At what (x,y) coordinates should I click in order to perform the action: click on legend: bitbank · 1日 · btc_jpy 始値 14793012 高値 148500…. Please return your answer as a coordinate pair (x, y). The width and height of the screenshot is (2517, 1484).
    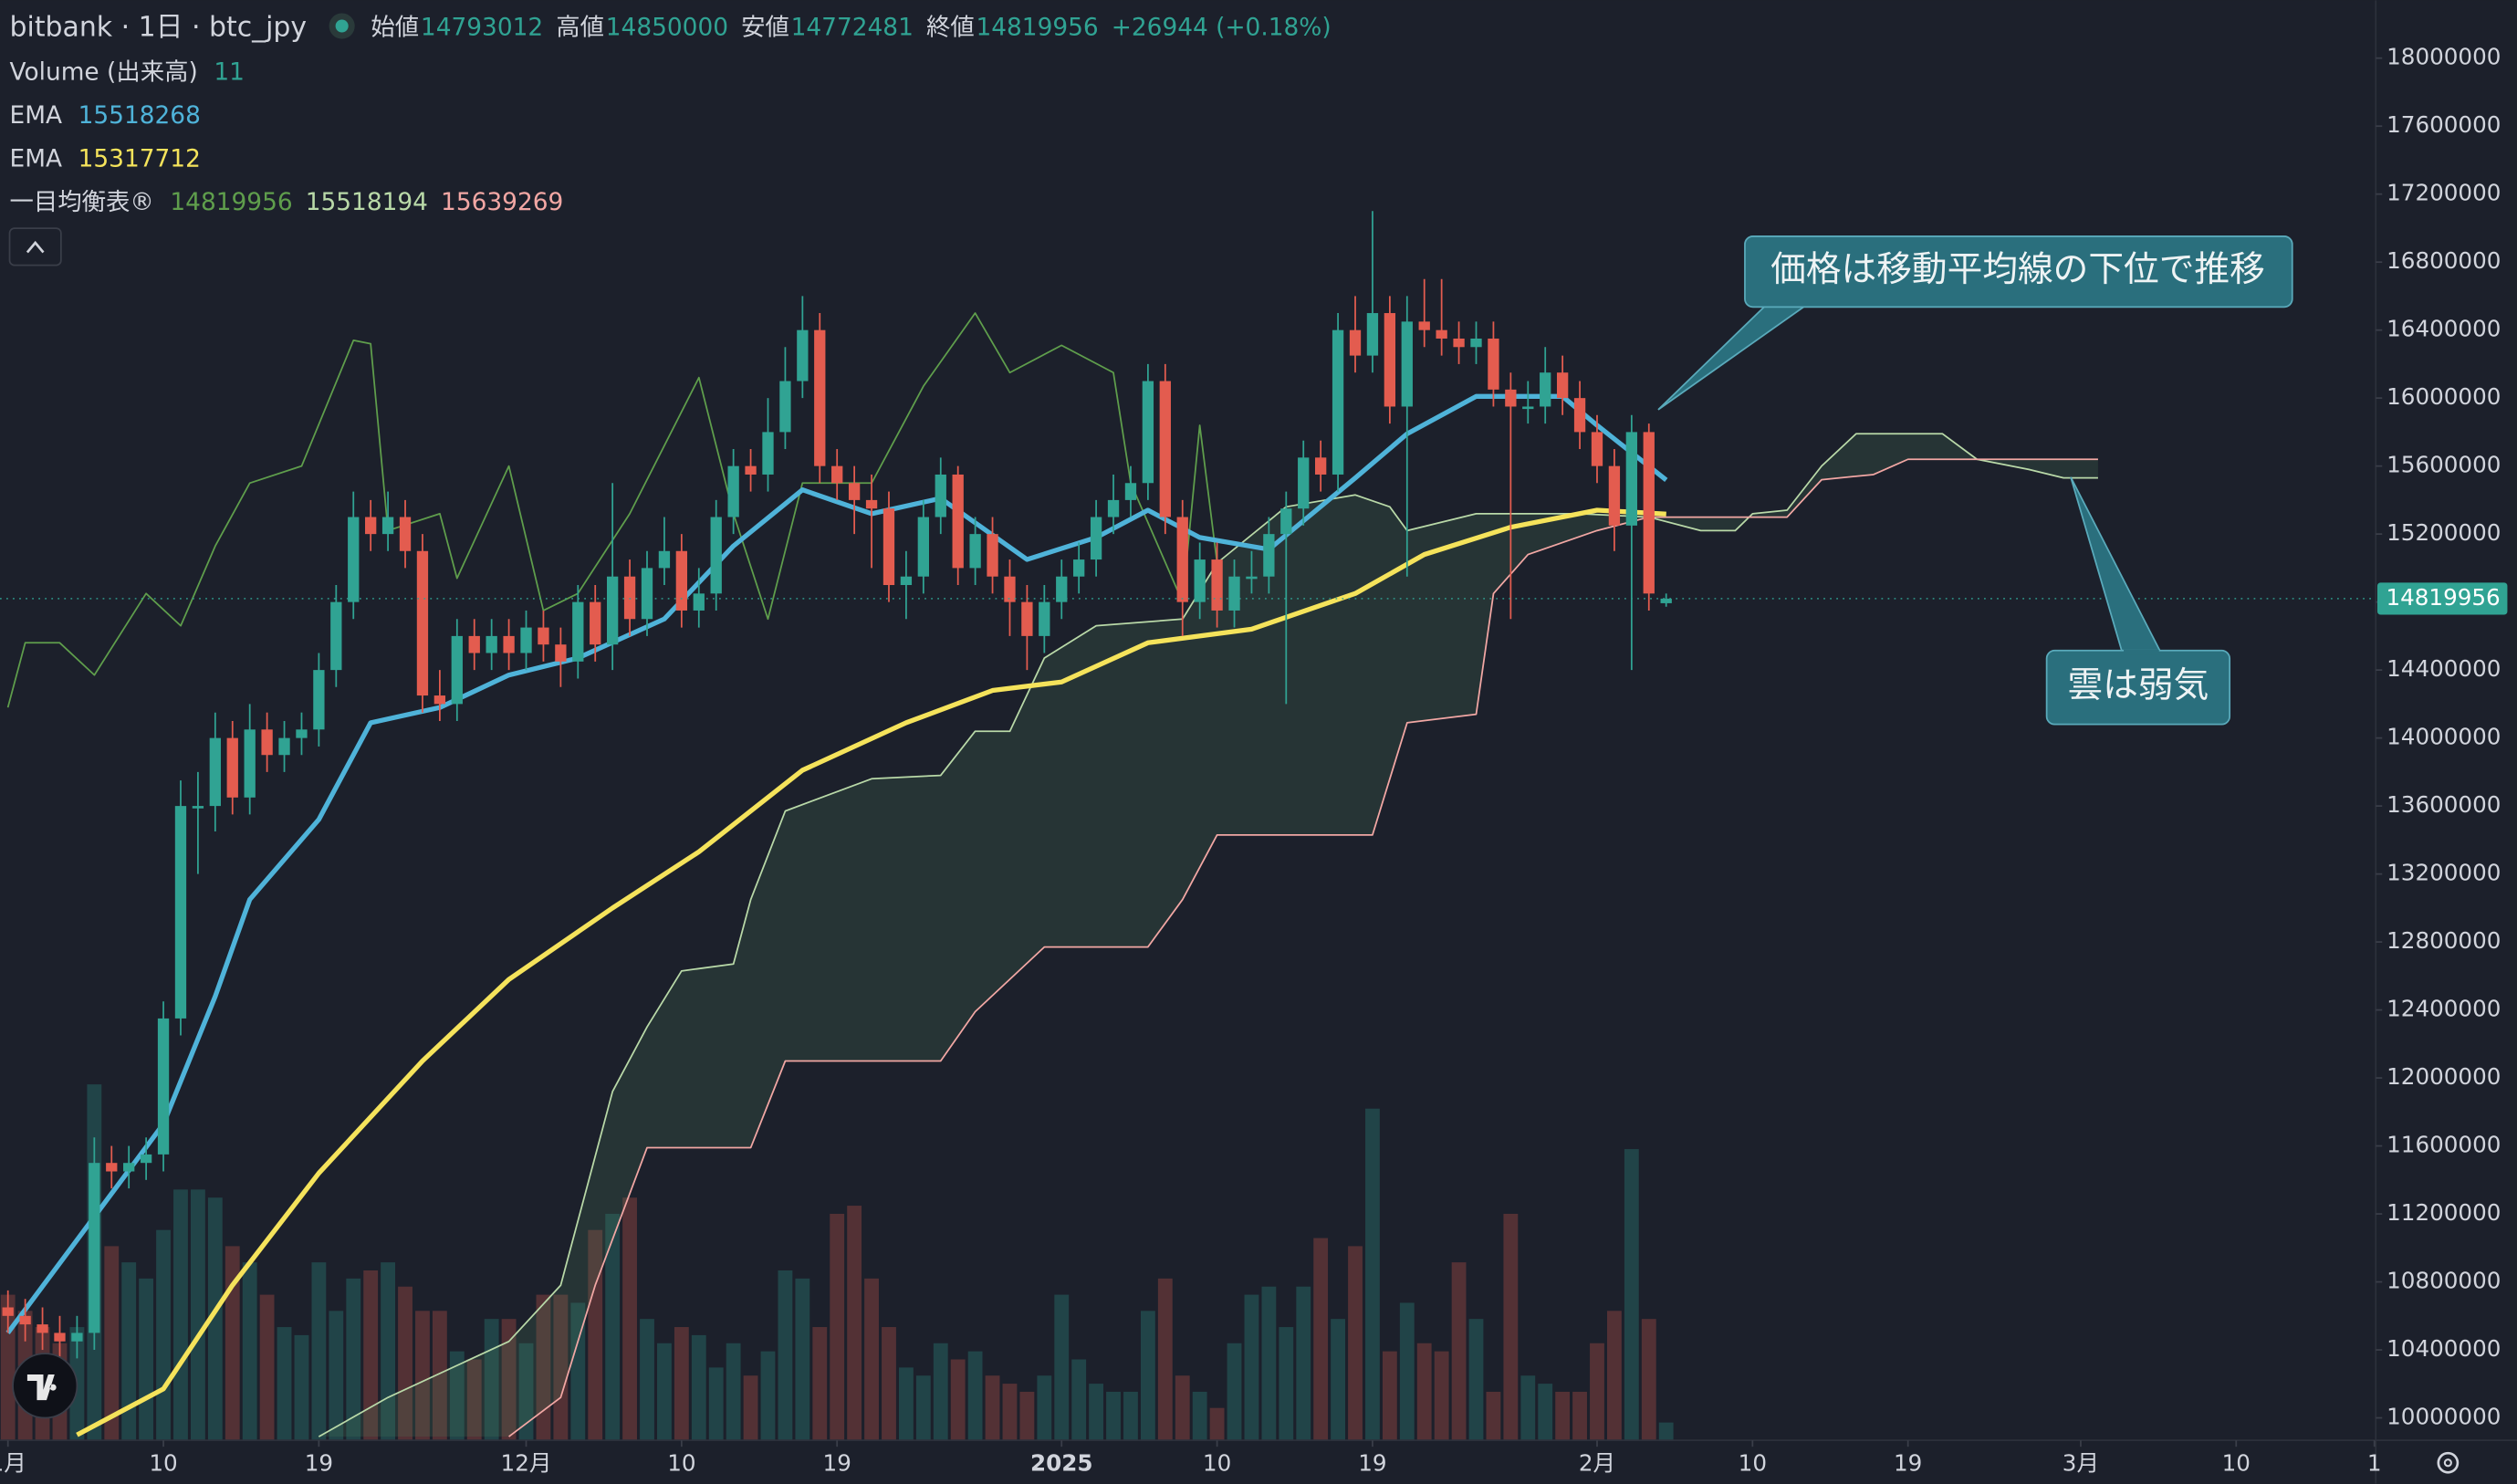
    Looking at the image, I should click on (671, 113).